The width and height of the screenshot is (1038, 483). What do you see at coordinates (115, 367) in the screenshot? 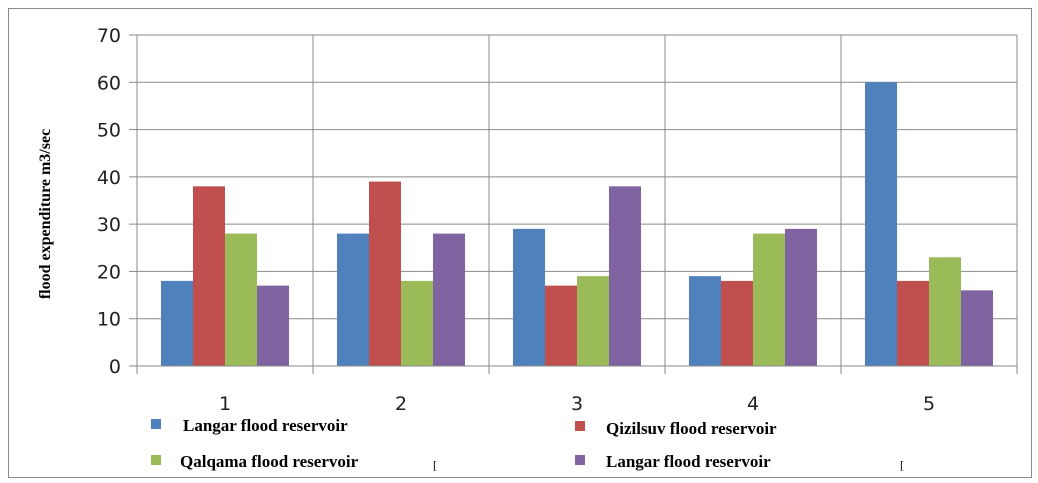
I see `y-tick-label: 0` at bounding box center [115, 367].